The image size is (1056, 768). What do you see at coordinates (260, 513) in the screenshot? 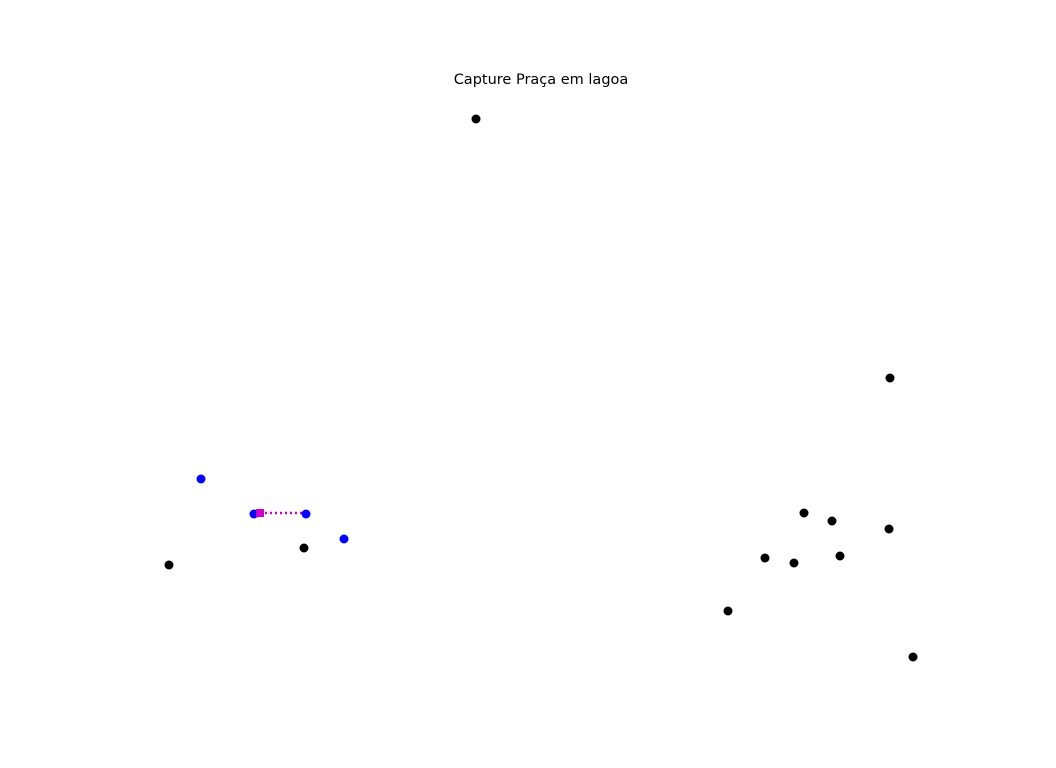
I see `target-point` at bounding box center [260, 513].